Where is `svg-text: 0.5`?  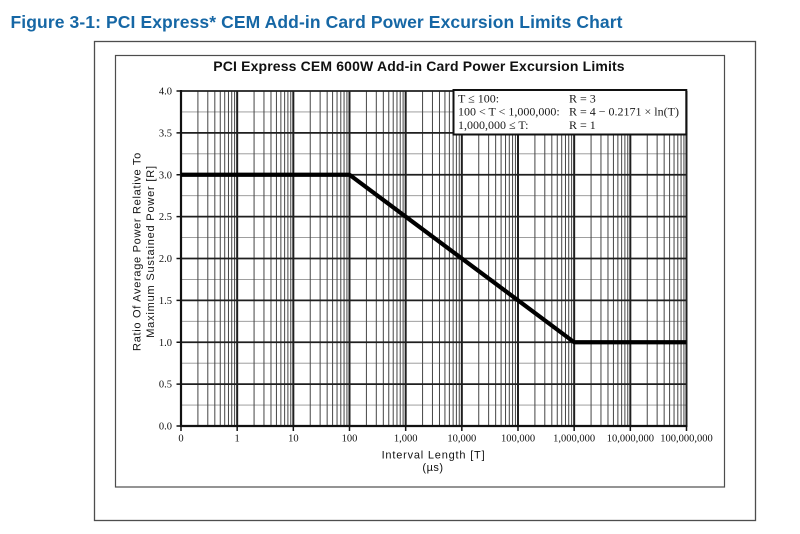
svg-text: 0.5 is located at coordinates (165, 385).